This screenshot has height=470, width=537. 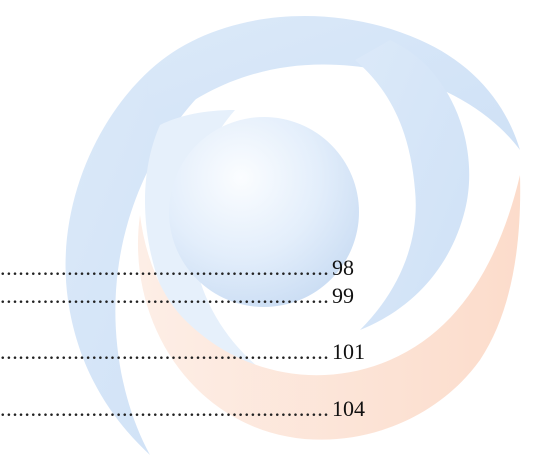 What do you see at coordinates (348, 351) in the screenshot?
I see `toc-page-number: 101` at bounding box center [348, 351].